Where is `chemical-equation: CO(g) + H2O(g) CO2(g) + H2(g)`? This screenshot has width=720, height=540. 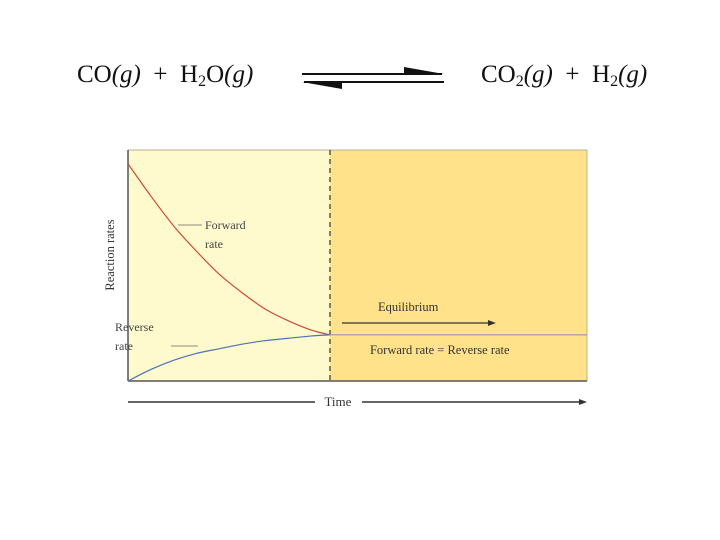
chemical-equation: CO(g) + H2O(g) CO2(g) + H2(g) is located at coordinates (360, 78).